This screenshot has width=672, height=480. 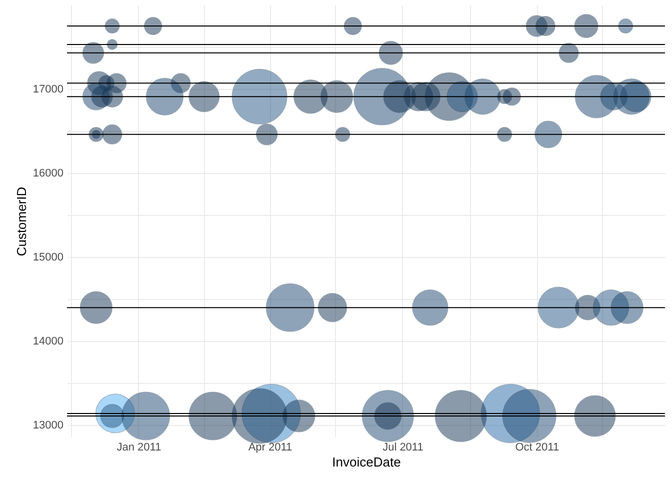 What do you see at coordinates (48, 90) in the screenshot?
I see `y-tick-label: 17000` at bounding box center [48, 90].